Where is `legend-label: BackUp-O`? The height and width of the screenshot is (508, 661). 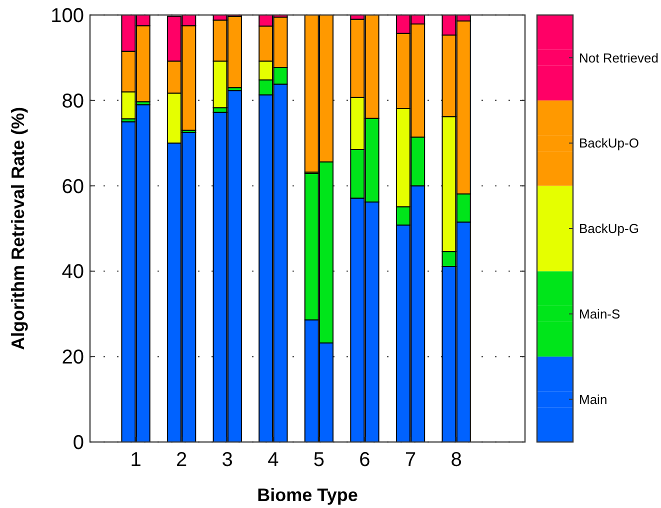 legend-label: BackUp-O is located at coordinates (609, 143).